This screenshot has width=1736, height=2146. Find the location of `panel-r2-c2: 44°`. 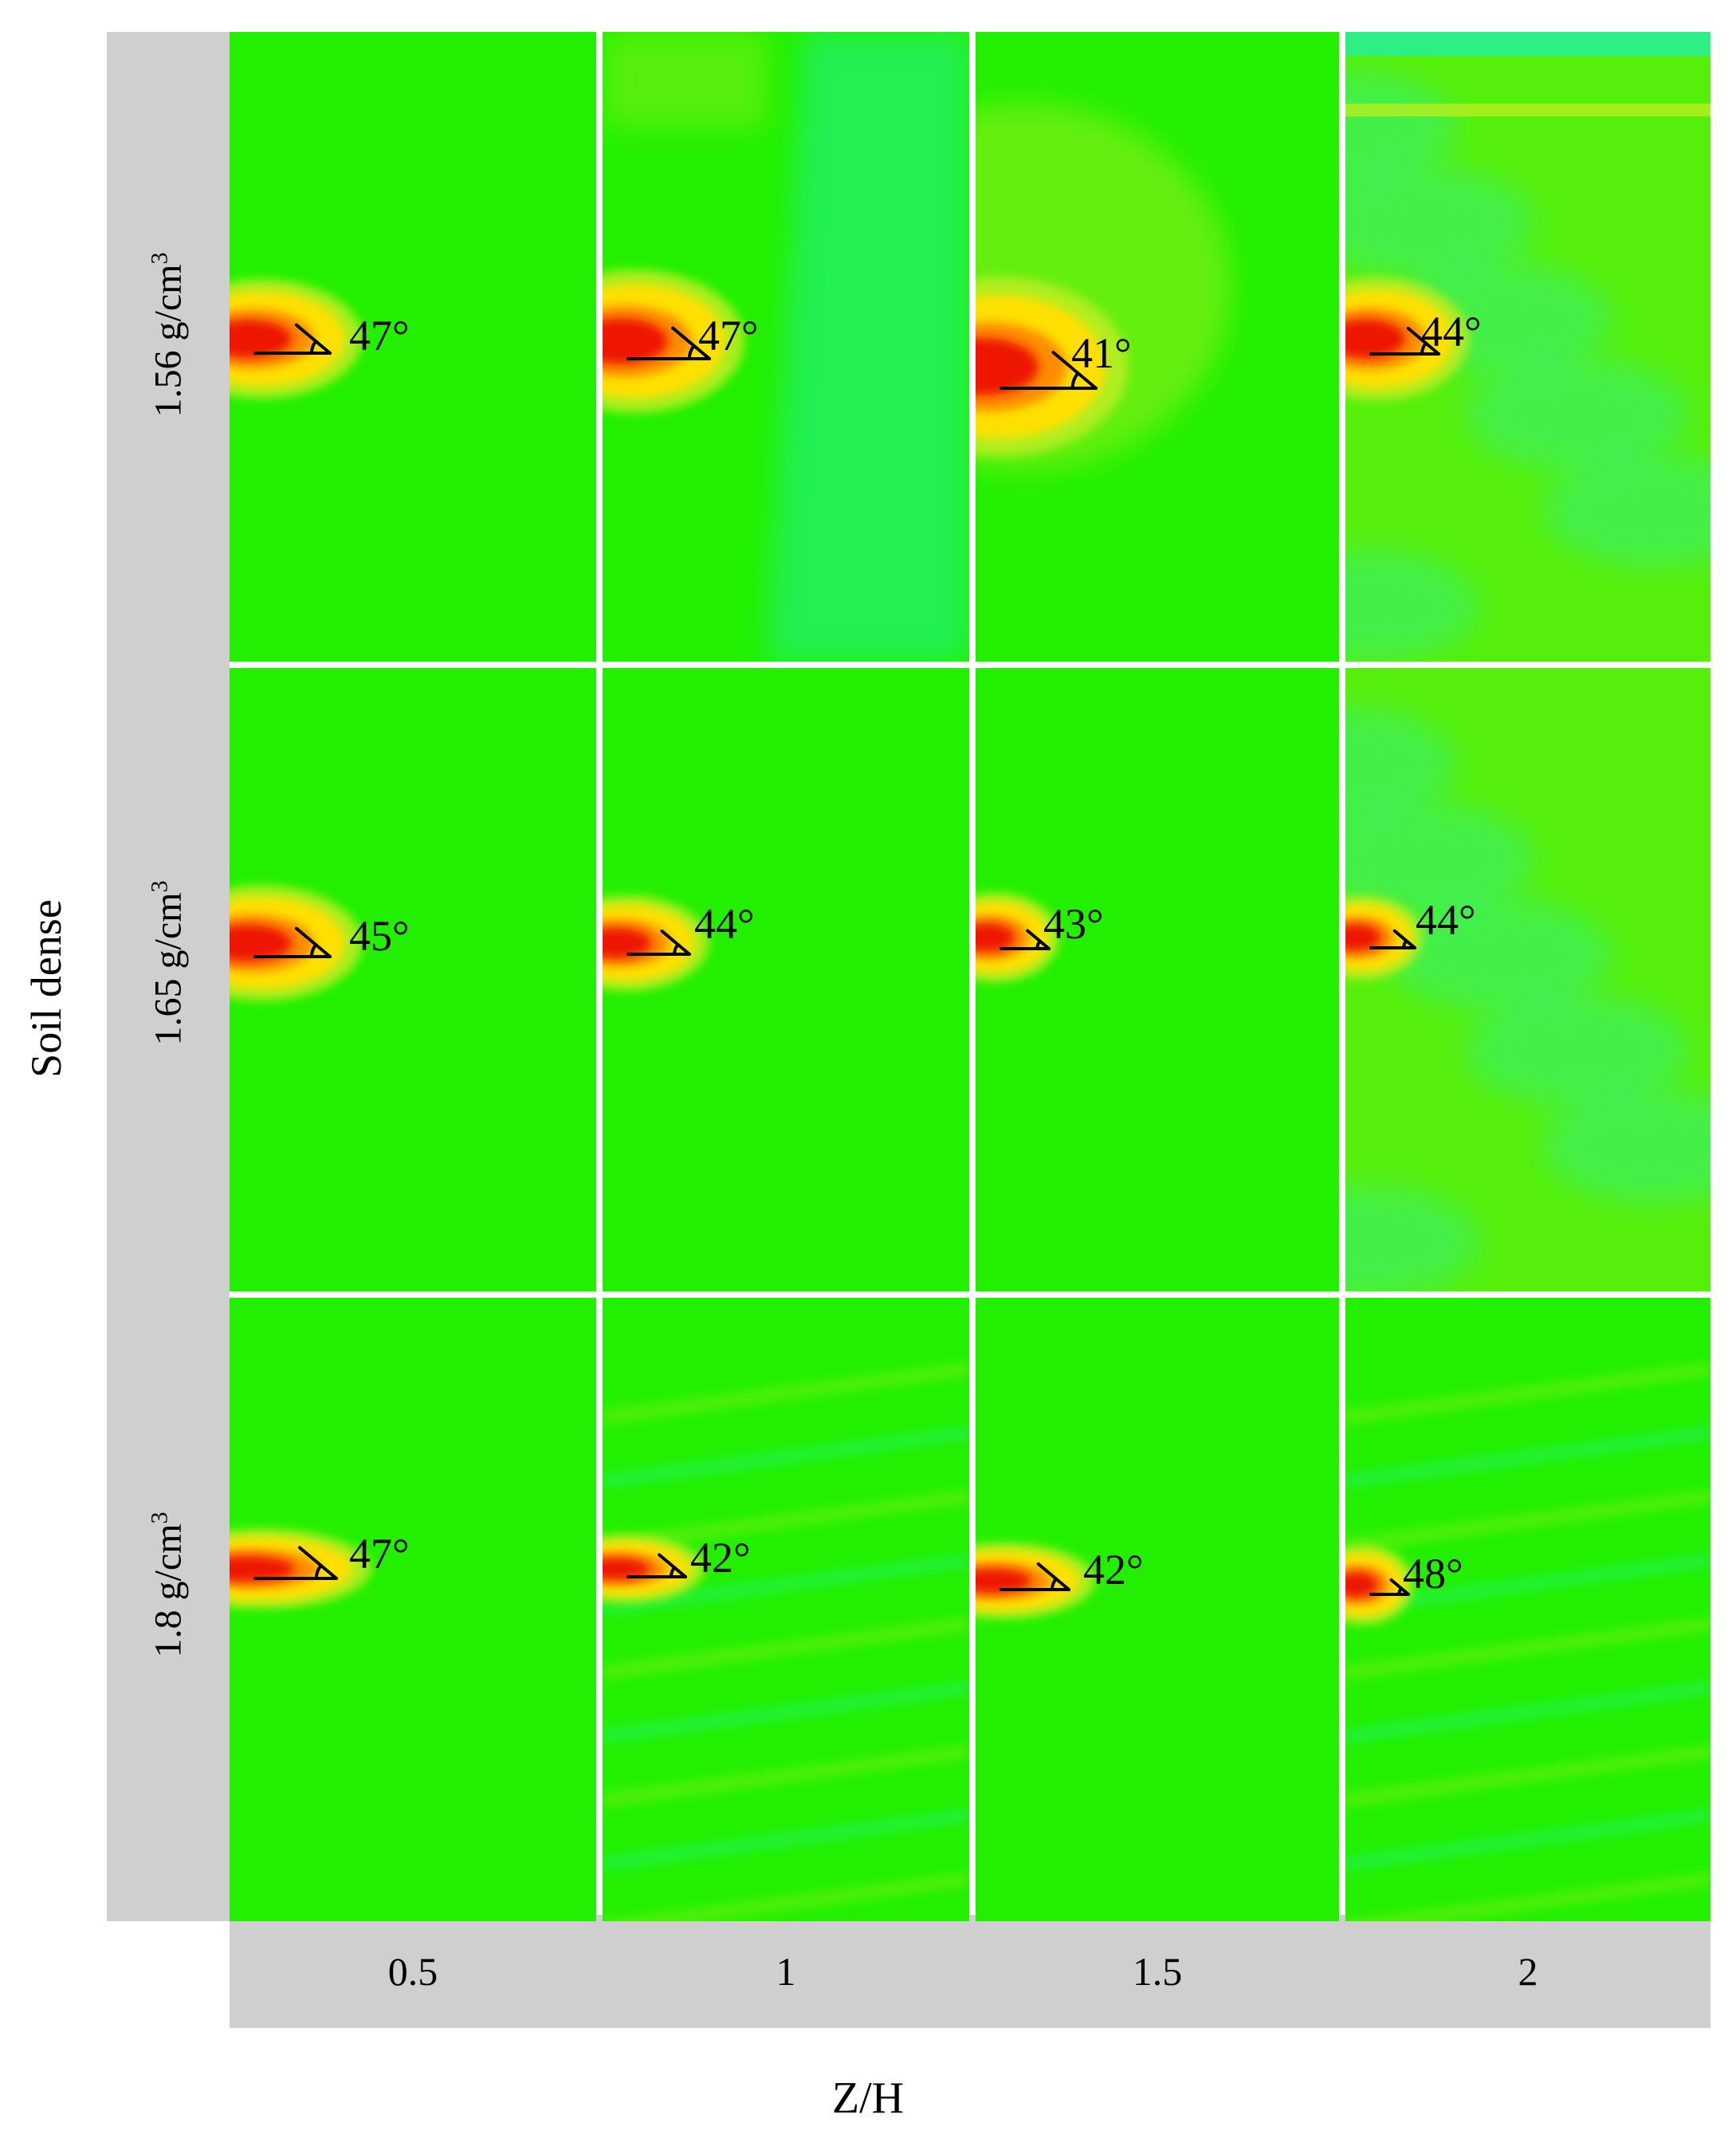

panel-r2-c2: 44° is located at coordinates (786, 979).